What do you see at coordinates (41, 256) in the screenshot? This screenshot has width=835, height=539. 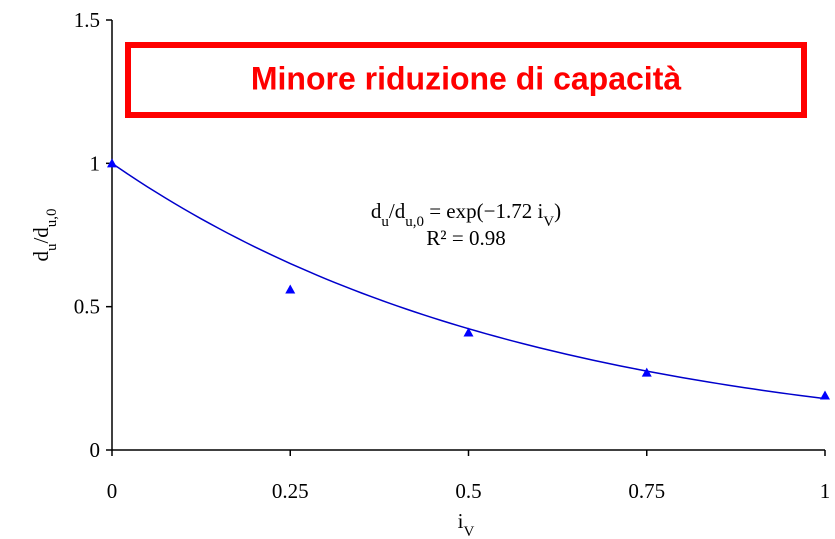 I see `y-axis-label-part: d` at bounding box center [41, 256].